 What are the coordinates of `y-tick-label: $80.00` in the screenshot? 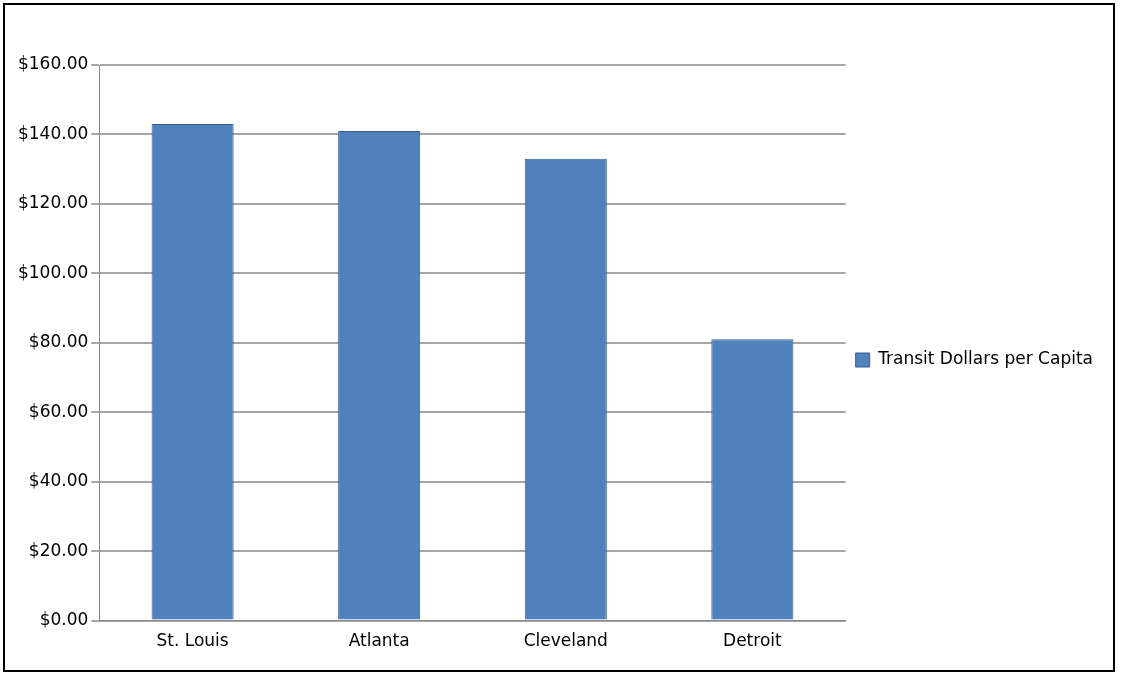 It's located at (58, 341).